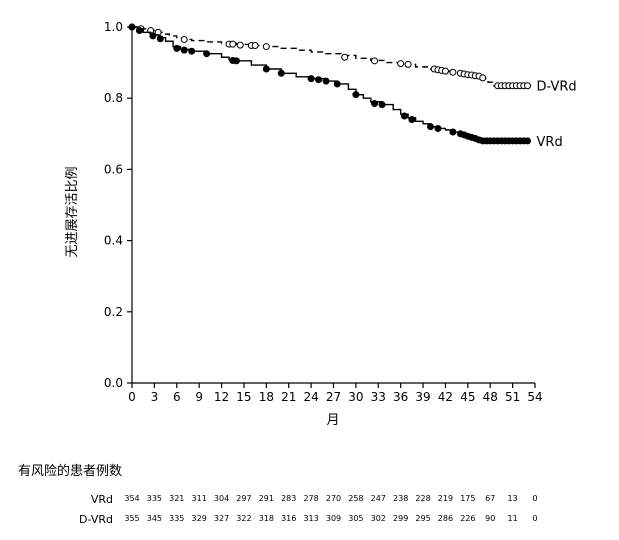 The width and height of the screenshot is (619, 540). Describe the element at coordinates (512, 498) in the screenshot. I see `risk-count: 13` at that location.